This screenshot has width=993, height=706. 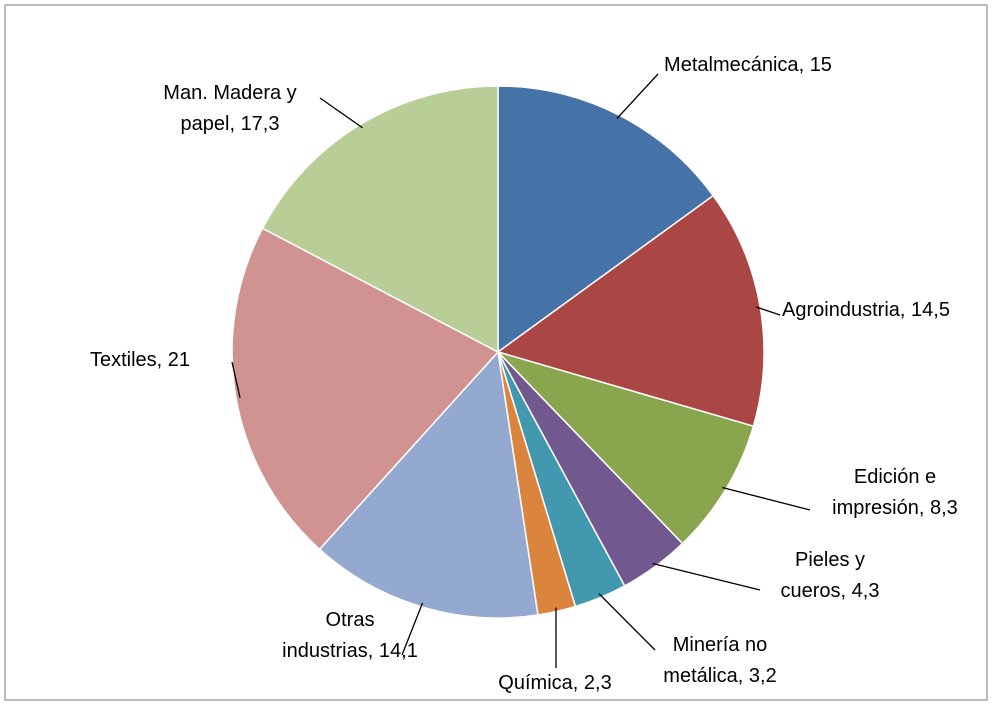 What do you see at coordinates (731, 65) in the screenshot?
I see `category-label: Metalmecánica` at bounding box center [731, 65].